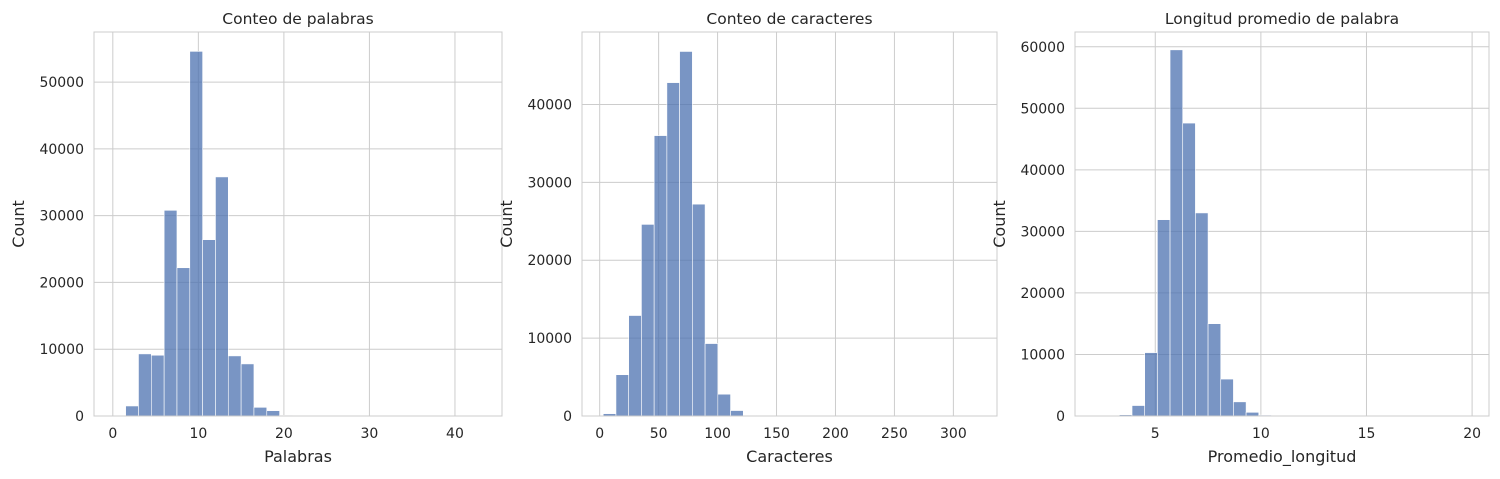 Image resolution: width=1500 pixels, height=479 pixels. I want to click on x-tick-label: 15, so click(1367, 434).